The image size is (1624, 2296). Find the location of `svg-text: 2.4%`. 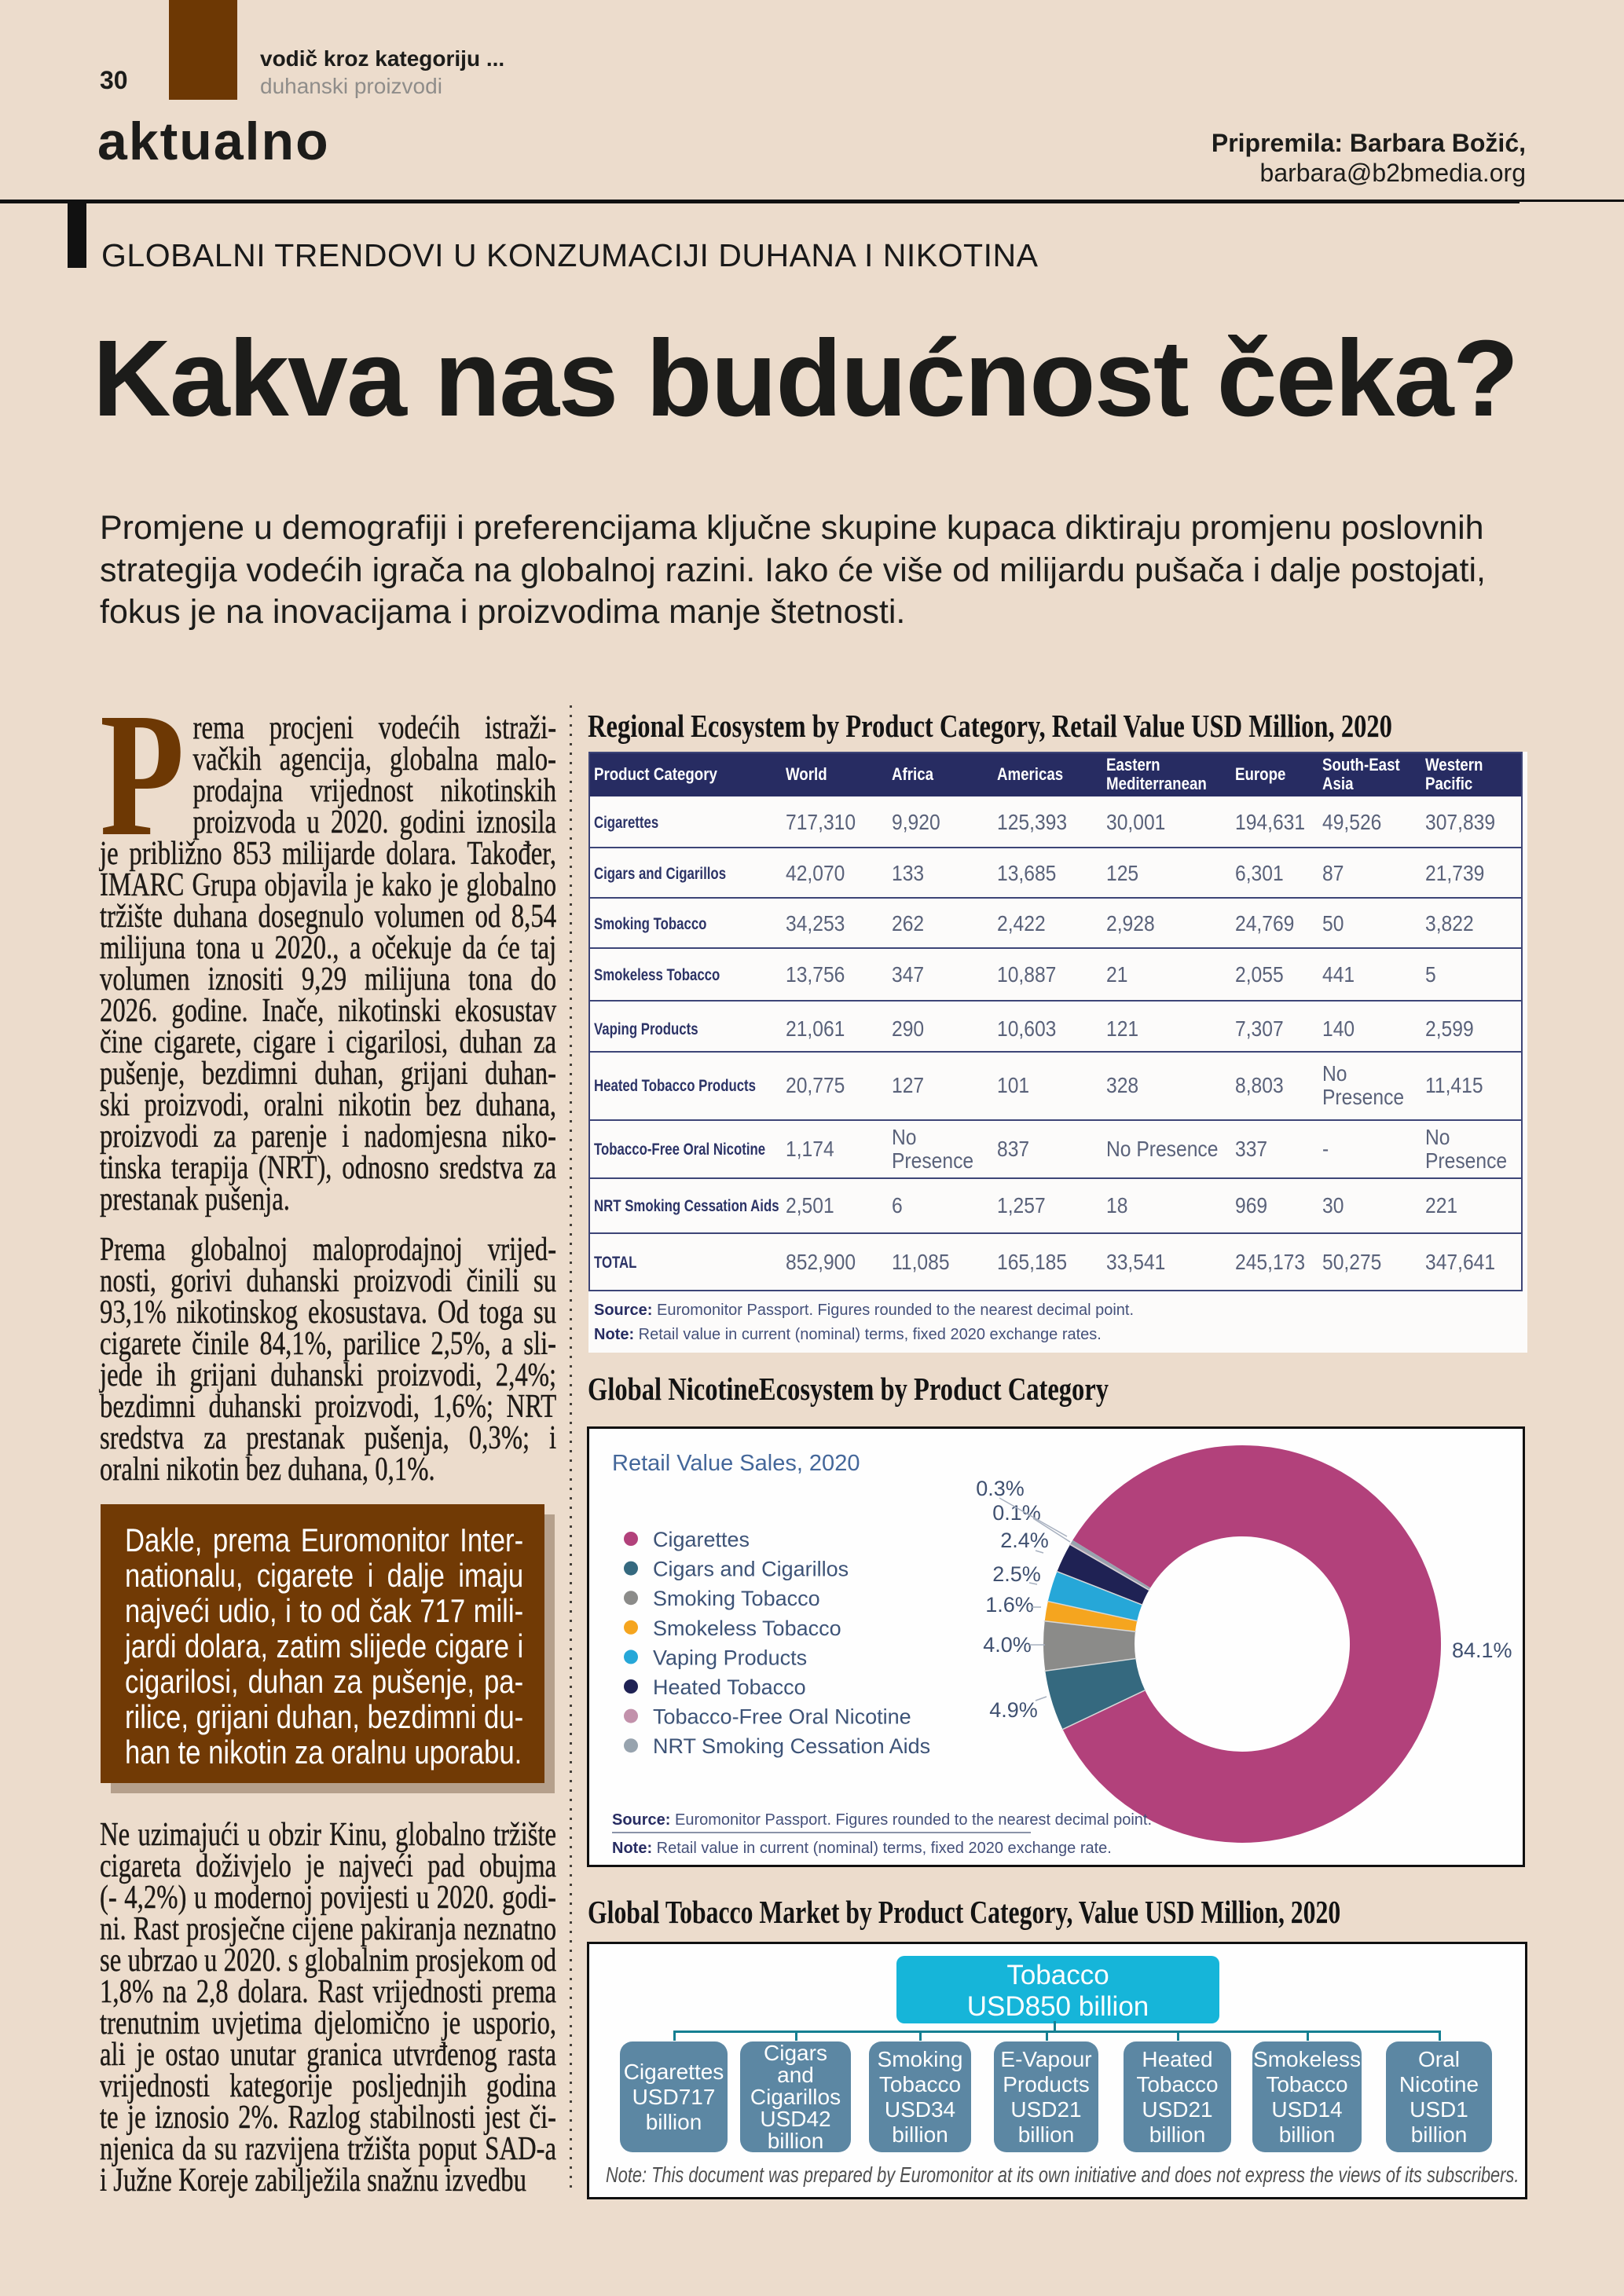

svg-text: 2.4% is located at coordinates (1024, 1540).